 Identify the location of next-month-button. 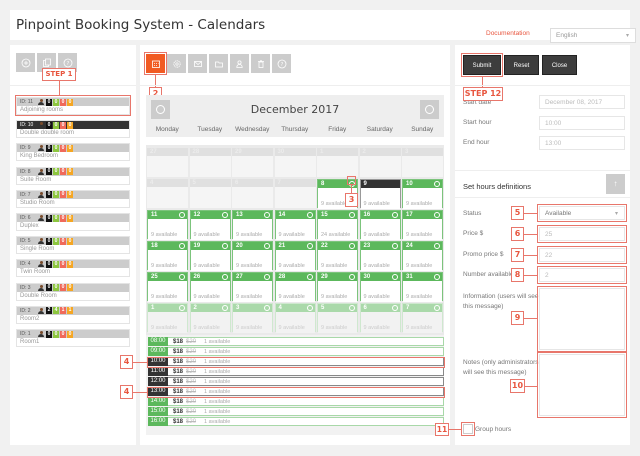
(429, 109).